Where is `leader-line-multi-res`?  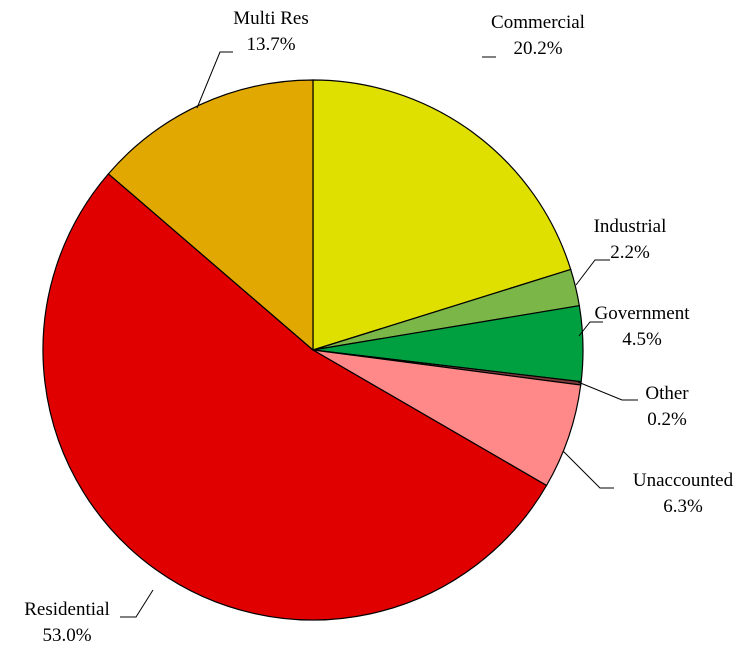
leader-line-multi-res is located at coordinates (214, 80).